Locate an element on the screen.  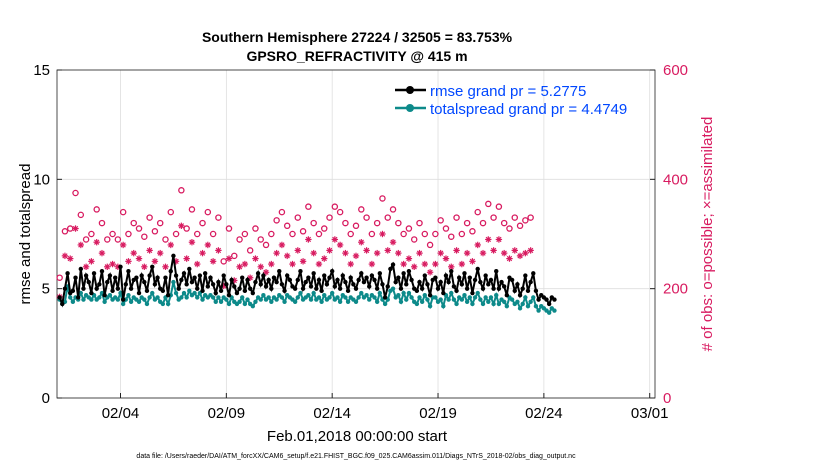
y-axis-left-label: rmse and totalspread is located at coordinates (25, 234).